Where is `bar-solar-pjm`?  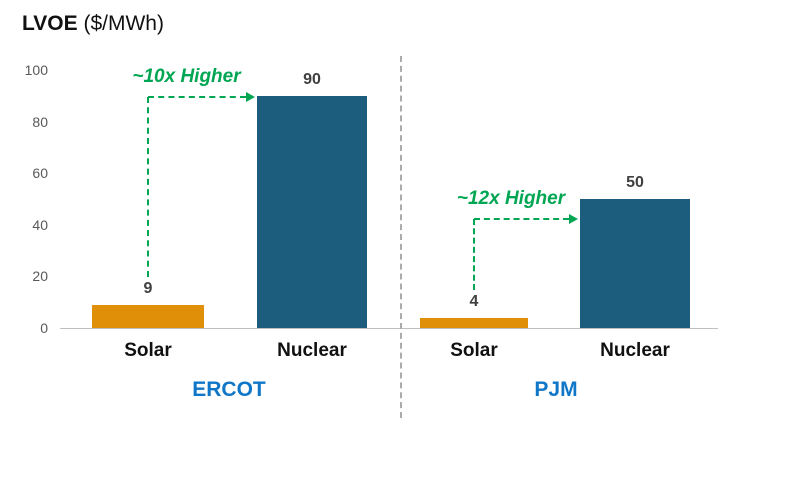
bar-solar-pjm is located at coordinates (474, 322).